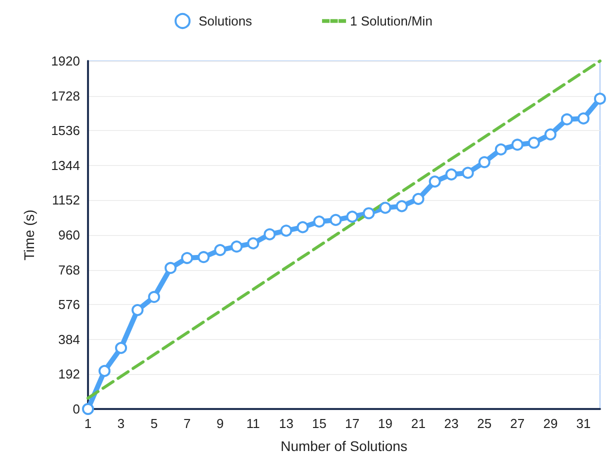 This screenshot has width=607, height=462. Describe the element at coordinates (154, 423) in the screenshot. I see `x-tick-label: 5` at that location.